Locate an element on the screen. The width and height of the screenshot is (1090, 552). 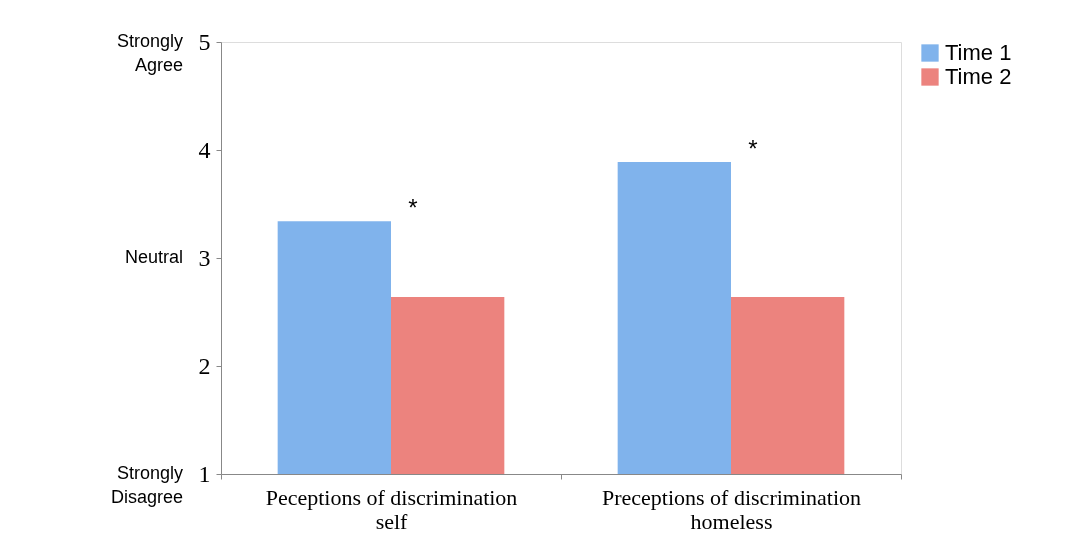
y-tick-label: 3 is located at coordinates (204, 257).